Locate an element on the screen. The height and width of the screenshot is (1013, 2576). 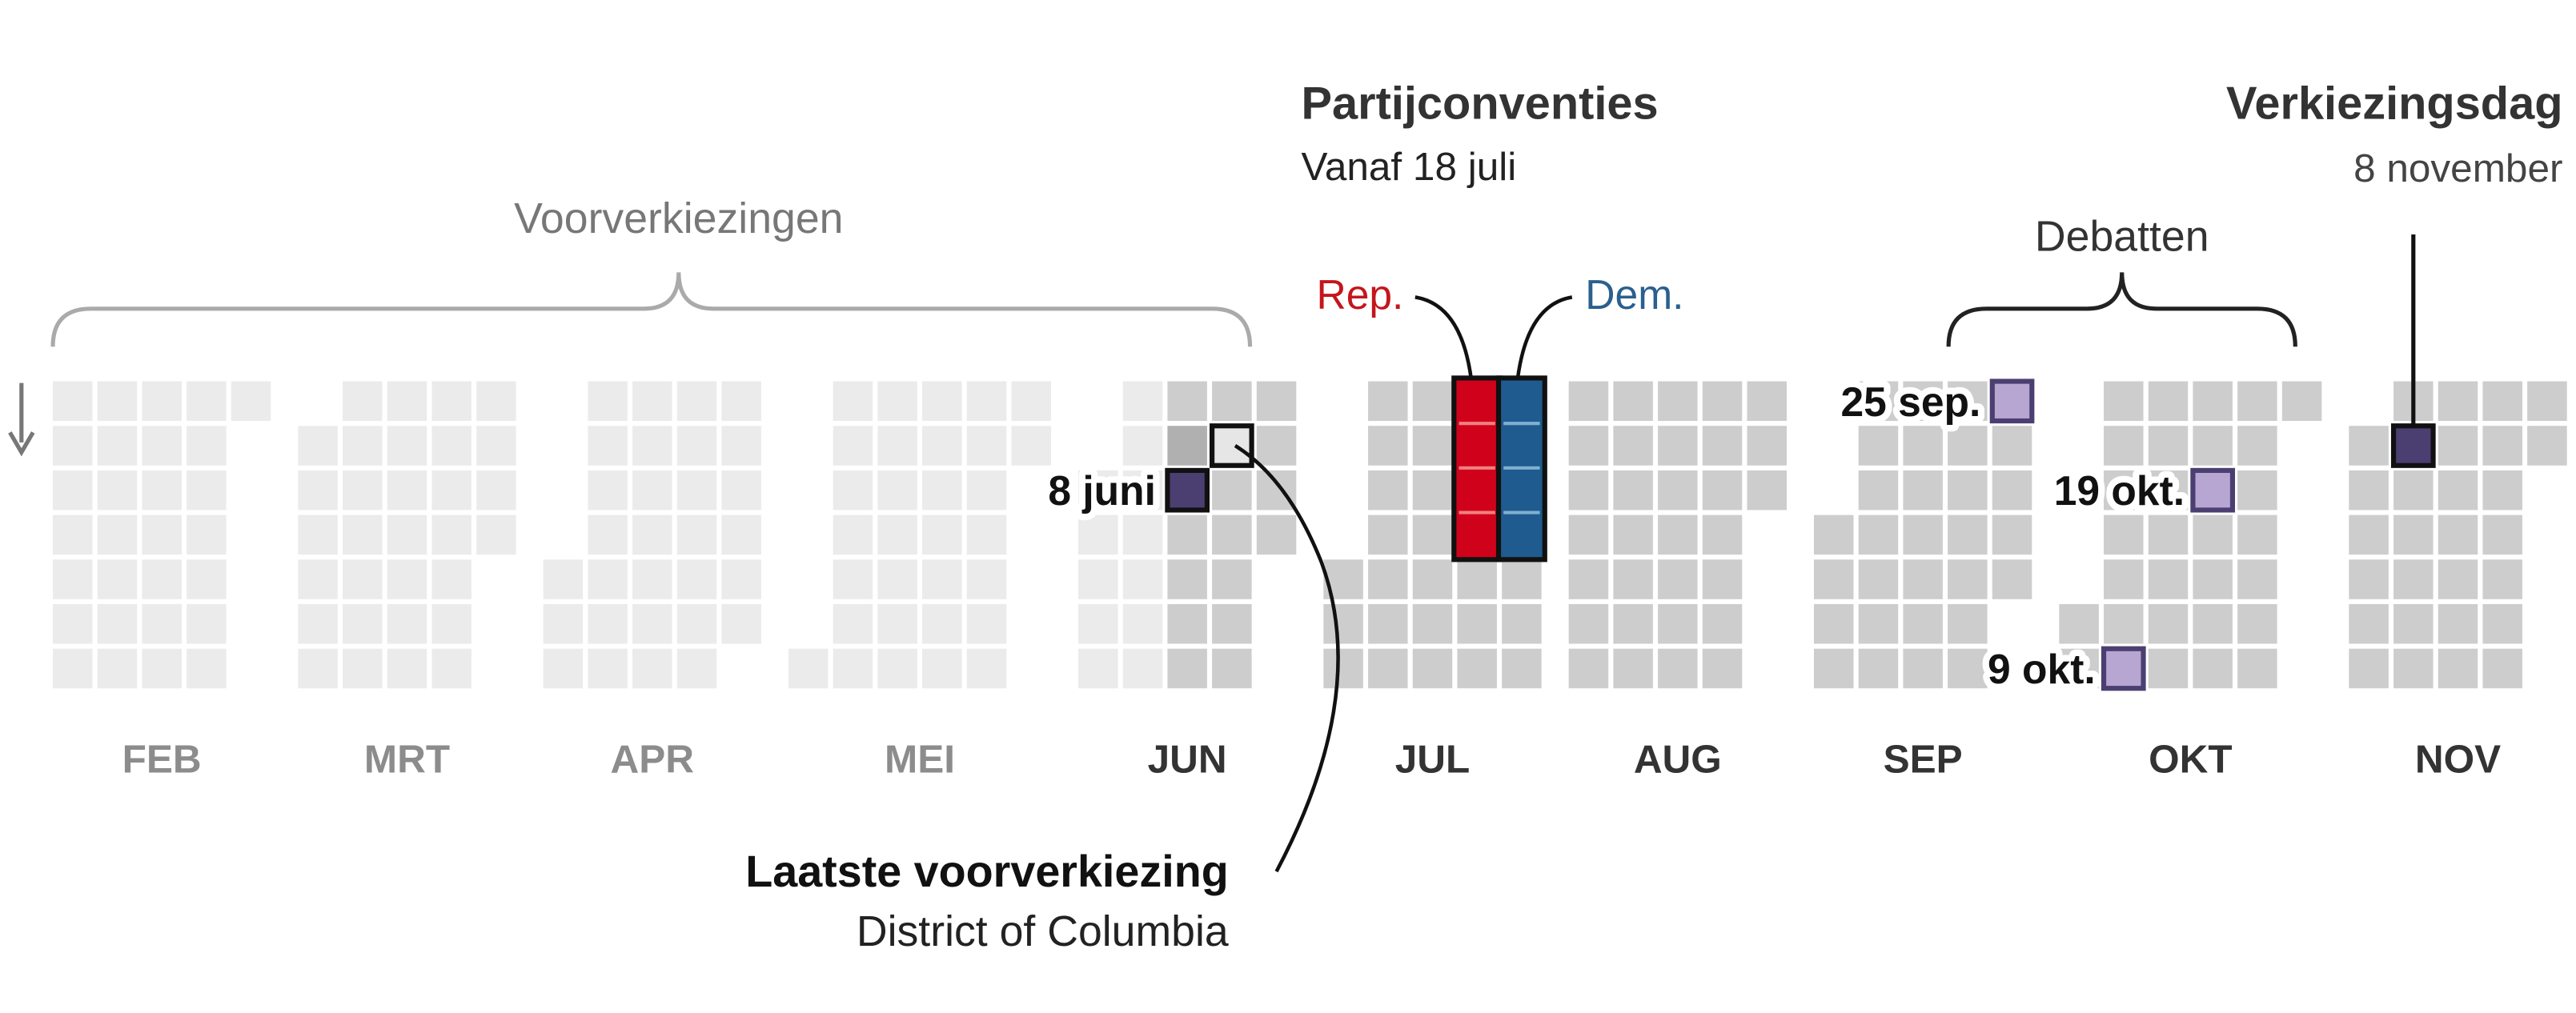
debates-title: Debatten is located at coordinates (2122, 237).